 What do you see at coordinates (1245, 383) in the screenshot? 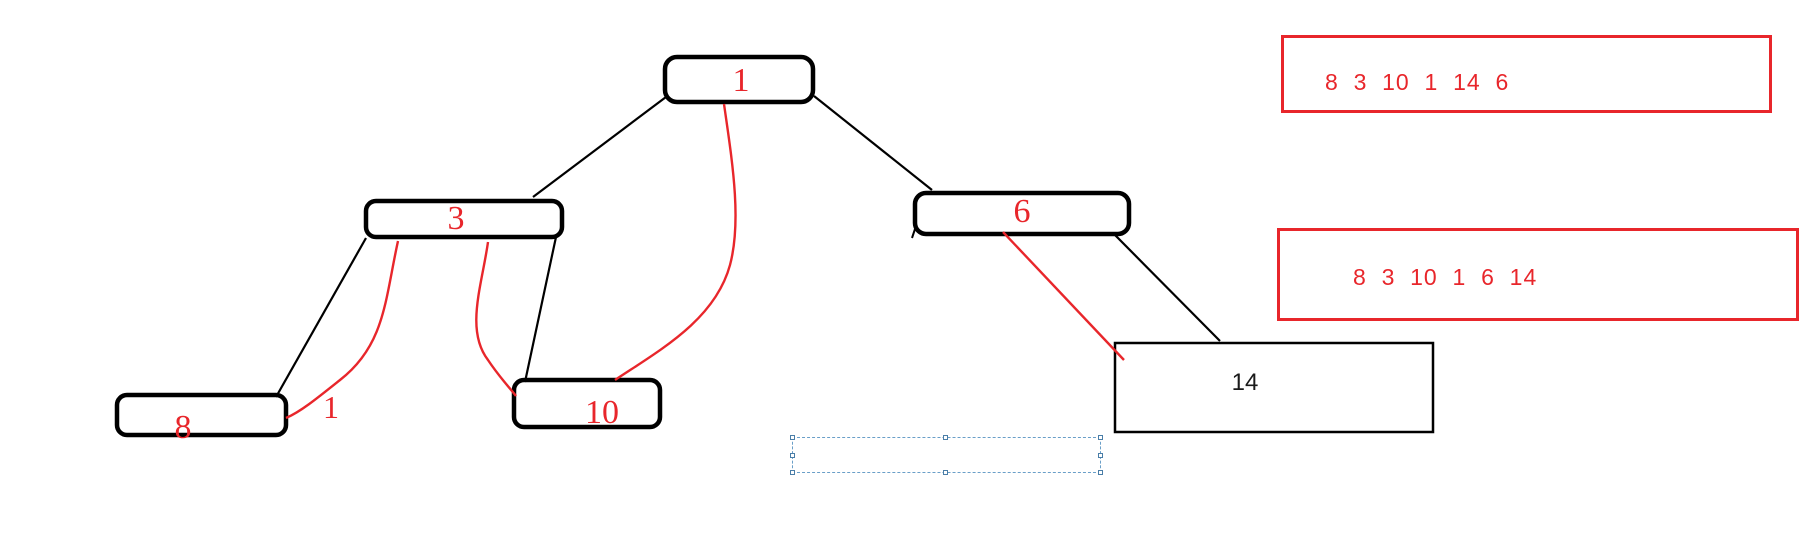
I see `node-14-label: 14` at bounding box center [1245, 383].